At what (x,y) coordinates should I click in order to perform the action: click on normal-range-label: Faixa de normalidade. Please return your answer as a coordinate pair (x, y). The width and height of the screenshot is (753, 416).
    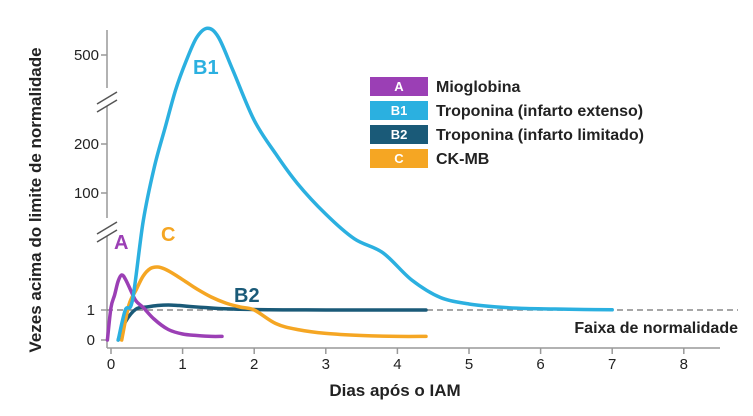
    Looking at the image, I should click on (656, 328).